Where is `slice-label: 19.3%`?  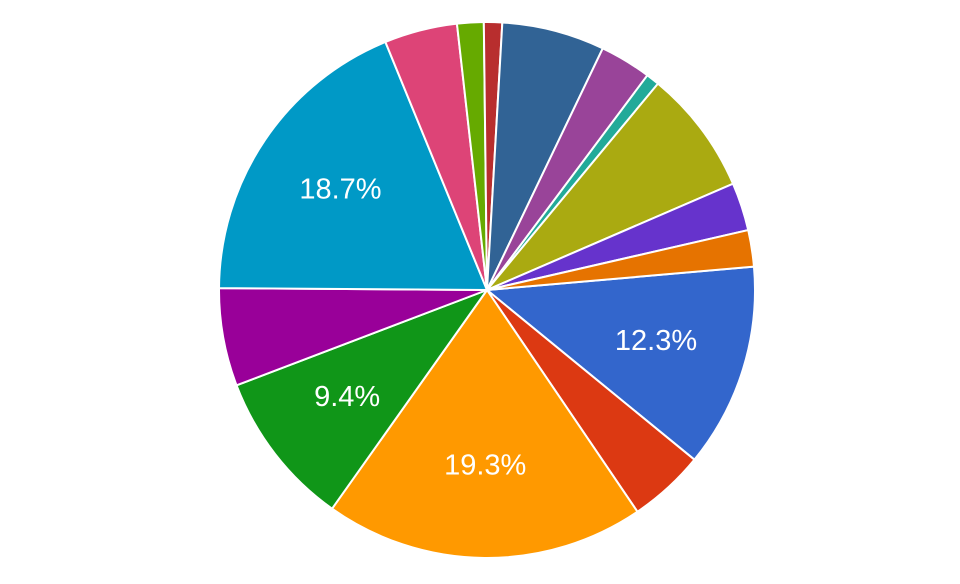 slice-label: 19.3% is located at coordinates (485, 466).